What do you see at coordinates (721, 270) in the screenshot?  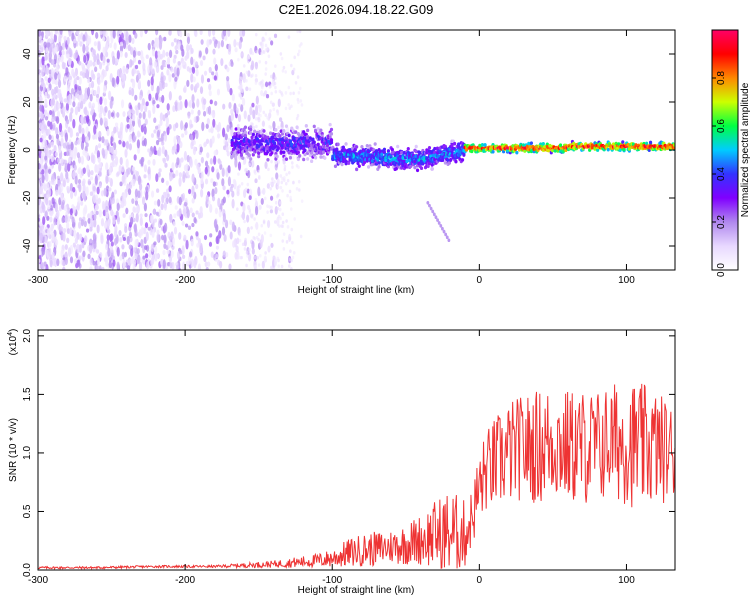 I see `colorbar-tick-label: 0.0` at bounding box center [721, 270].